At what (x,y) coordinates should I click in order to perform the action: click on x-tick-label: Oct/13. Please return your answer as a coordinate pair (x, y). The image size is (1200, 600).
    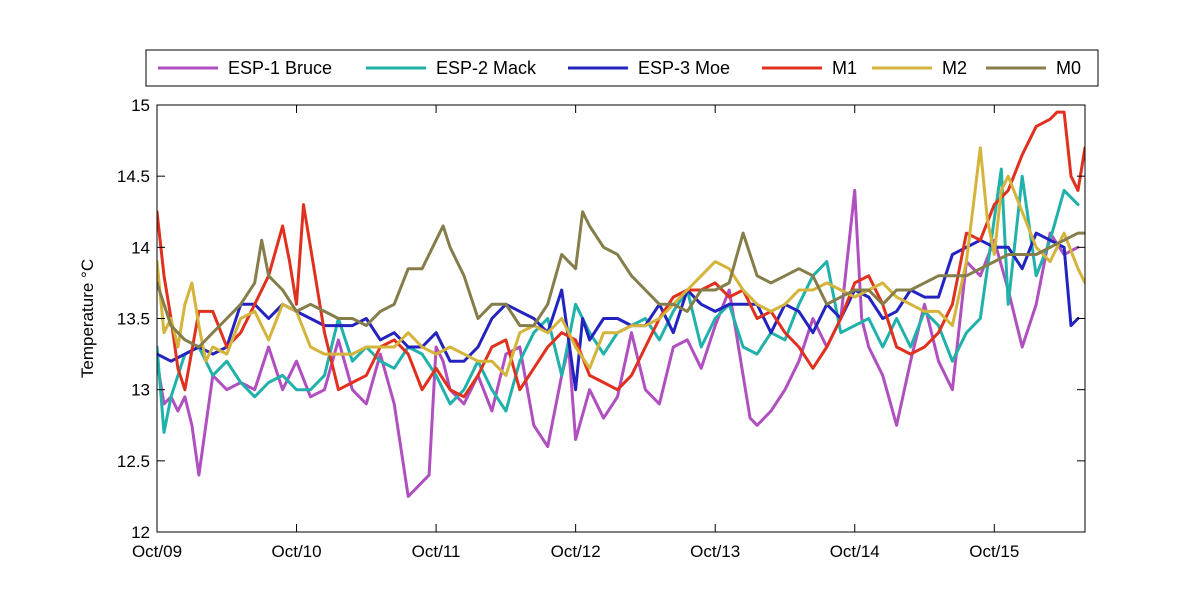
    Looking at the image, I should click on (715, 551).